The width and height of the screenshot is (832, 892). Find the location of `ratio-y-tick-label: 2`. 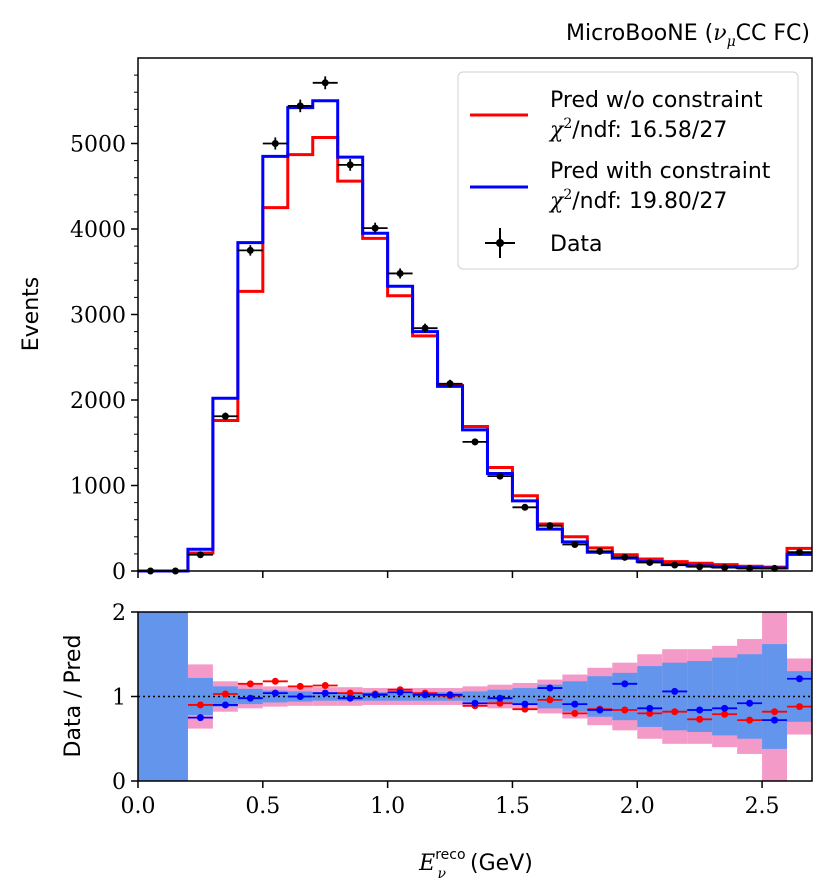

ratio-y-tick-label: 2 is located at coordinates (119, 613).